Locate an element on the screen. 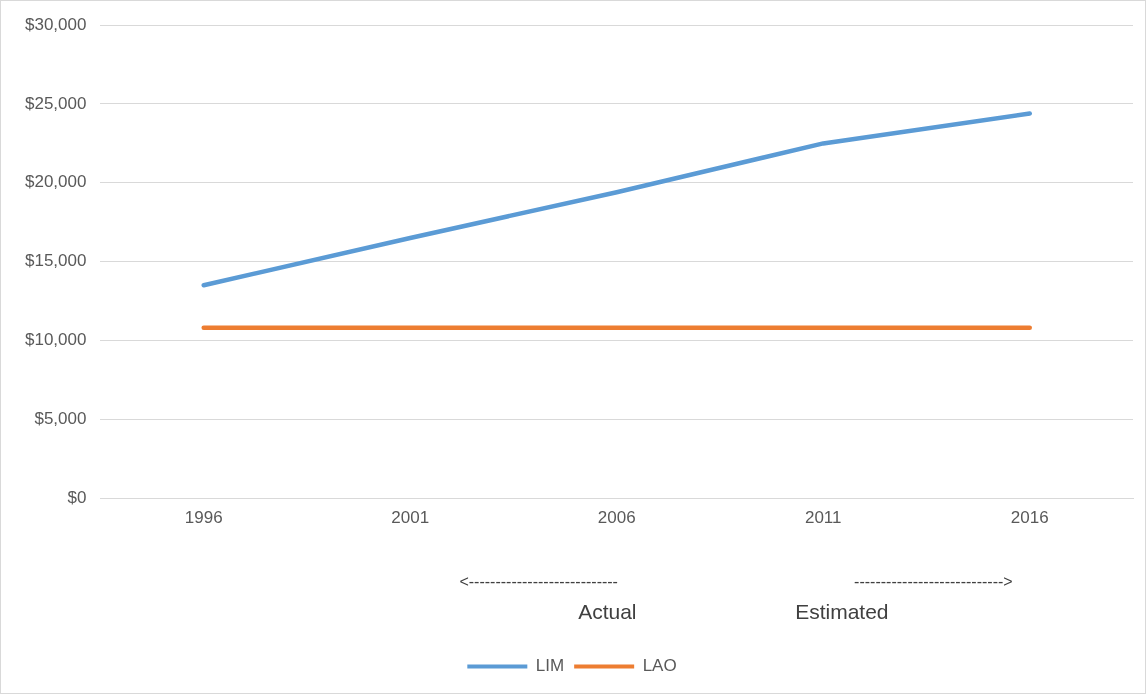 This screenshot has width=1146, height=694. y-tick-label: $30,000 is located at coordinates (56, 24).